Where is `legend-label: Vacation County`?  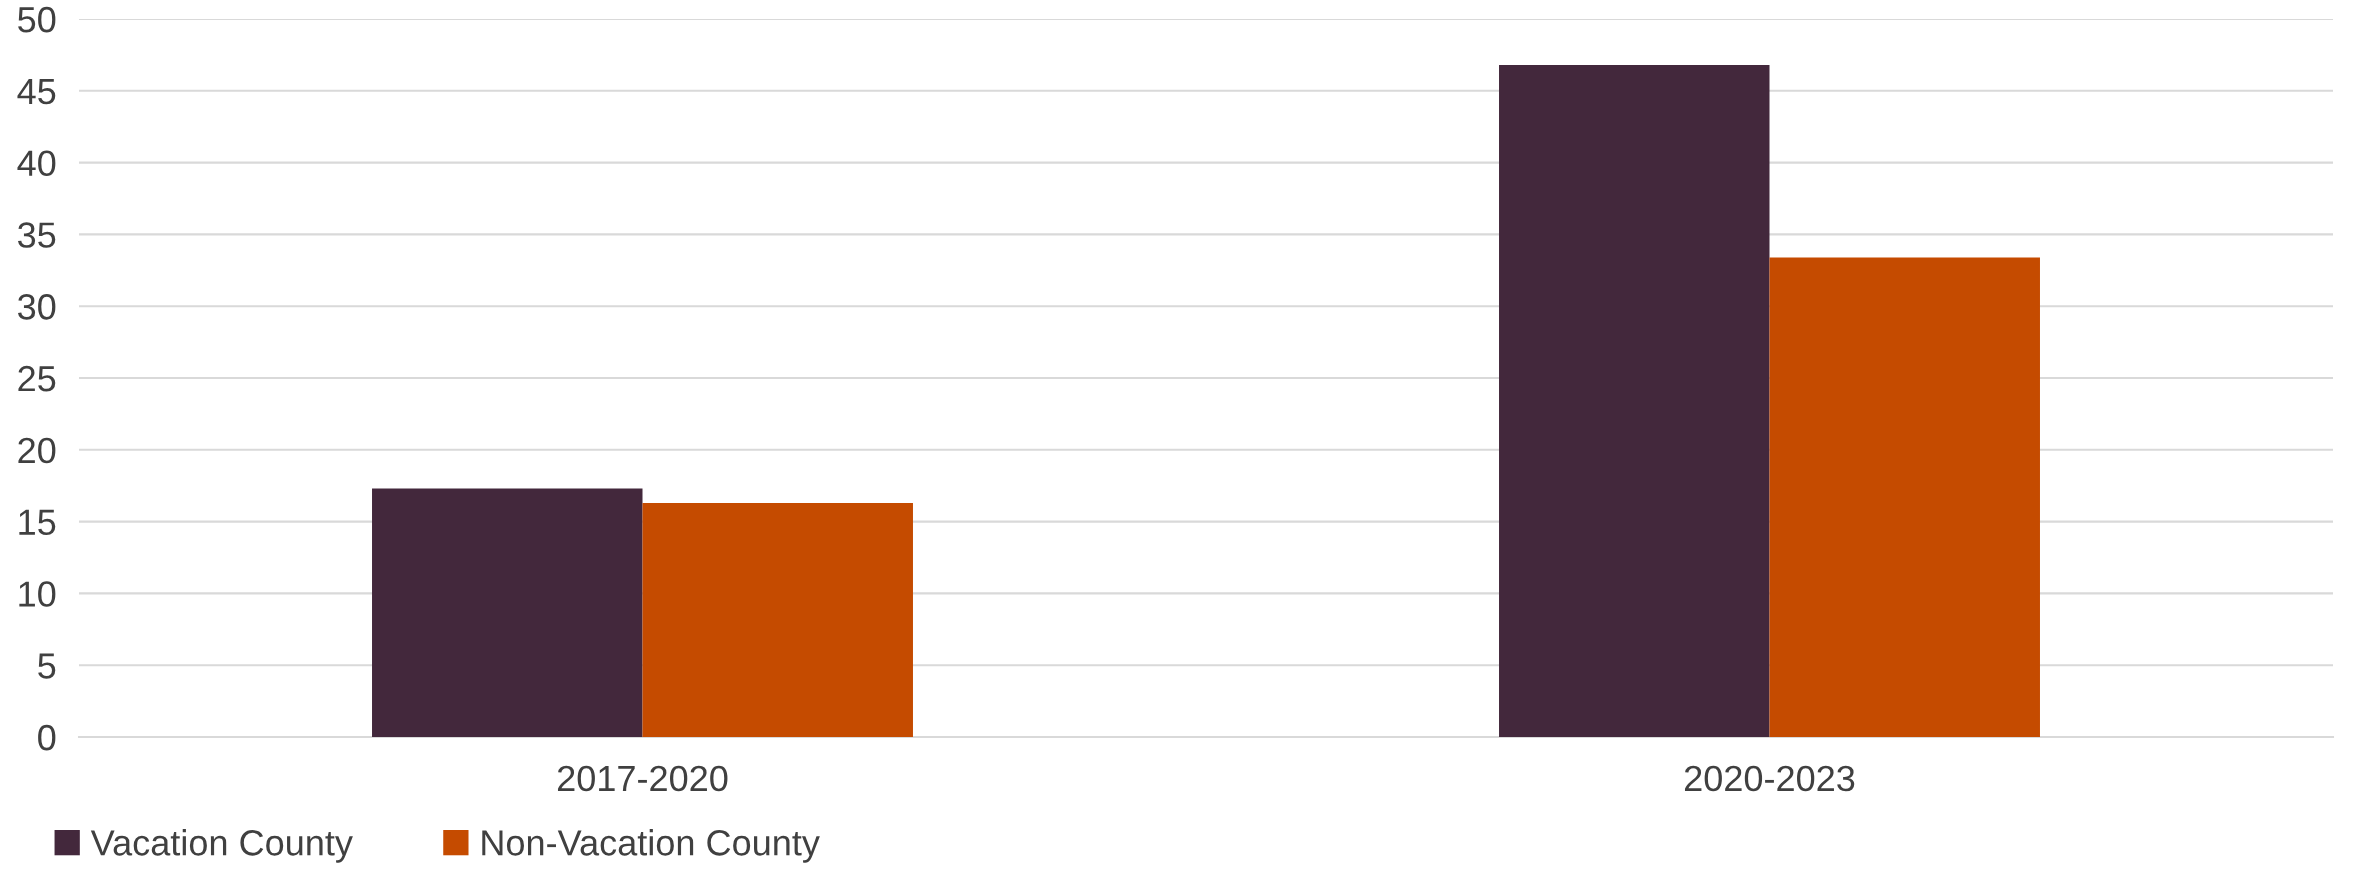
legend-label: Vacation County is located at coordinates (221, 846).